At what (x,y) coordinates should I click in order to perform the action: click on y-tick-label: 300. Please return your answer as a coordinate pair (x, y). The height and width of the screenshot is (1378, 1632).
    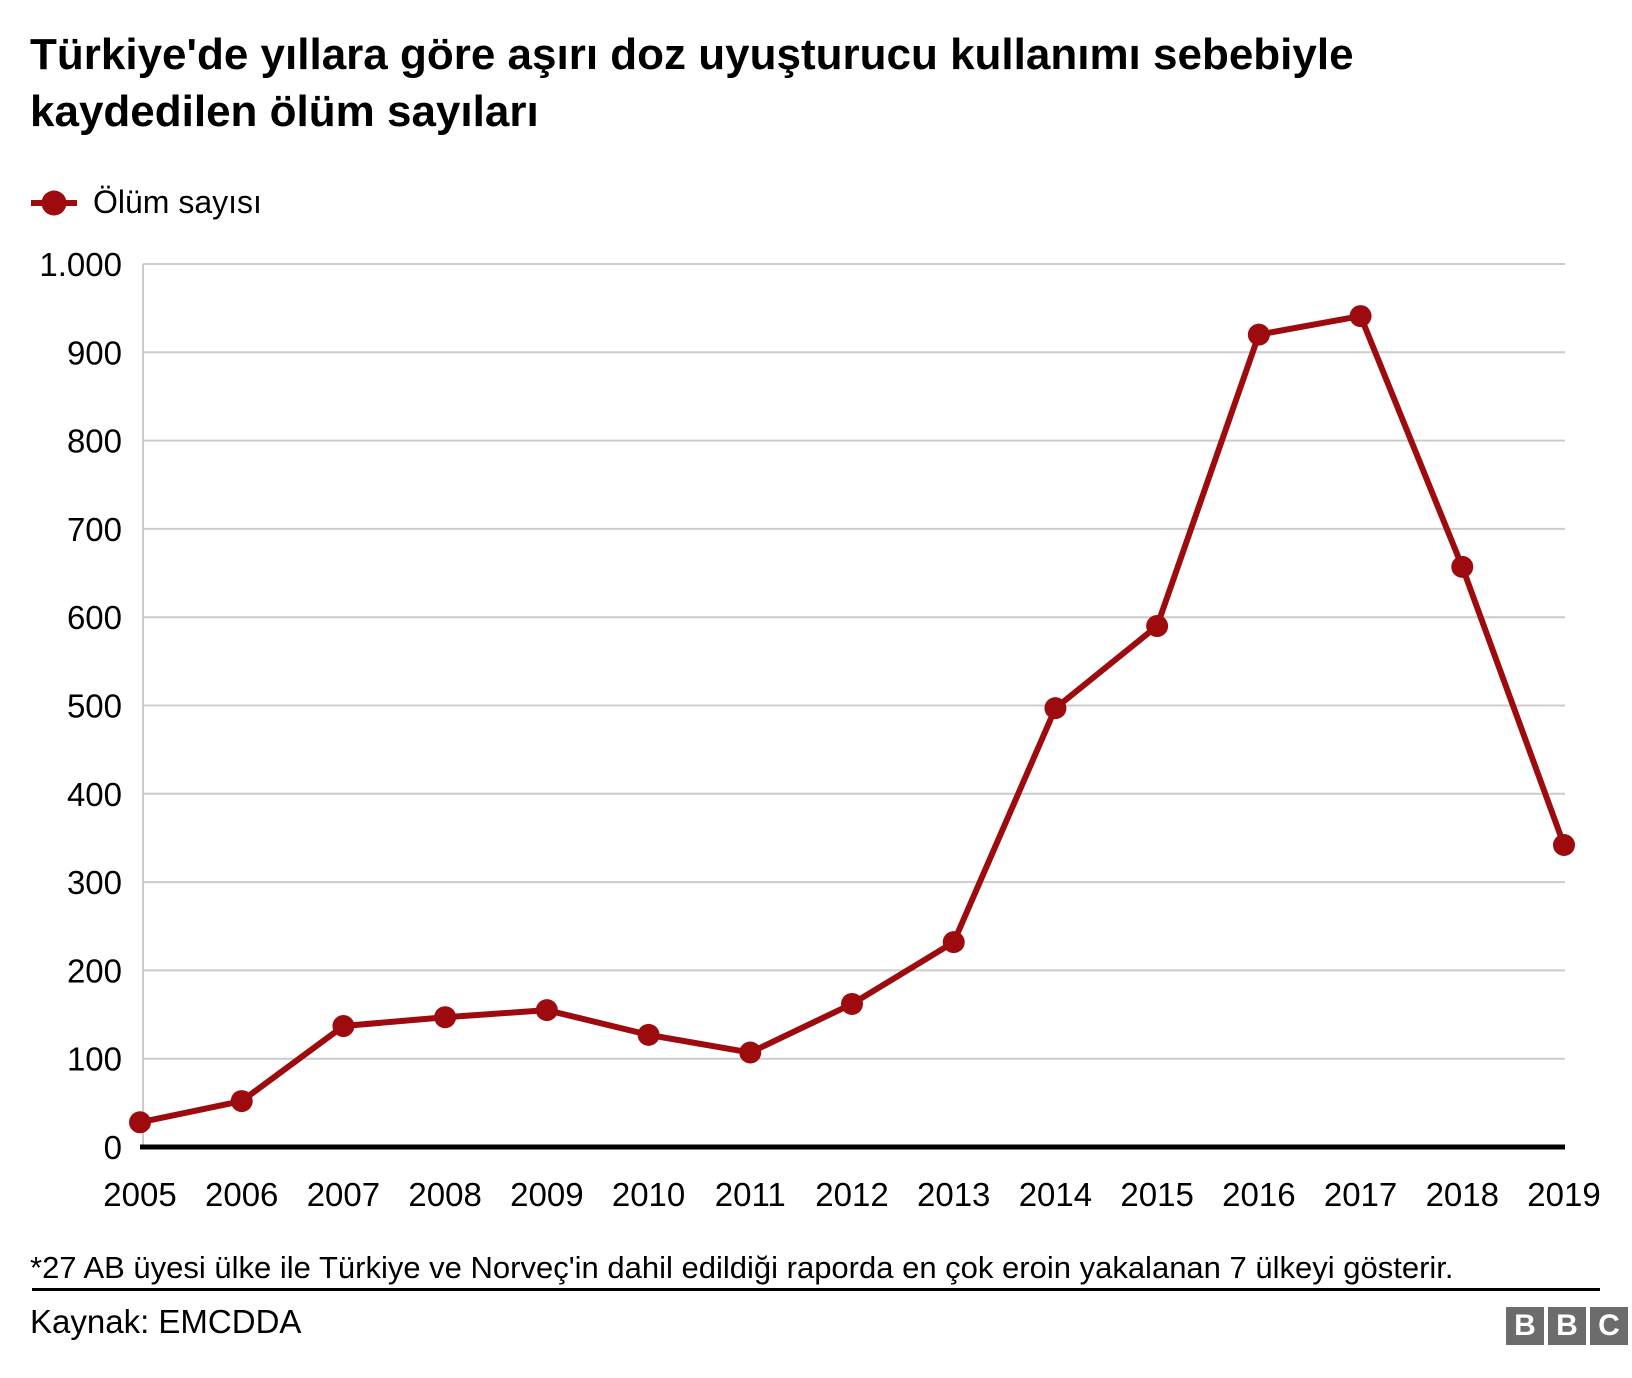
    Looking at the image, I should click on (94, 882).